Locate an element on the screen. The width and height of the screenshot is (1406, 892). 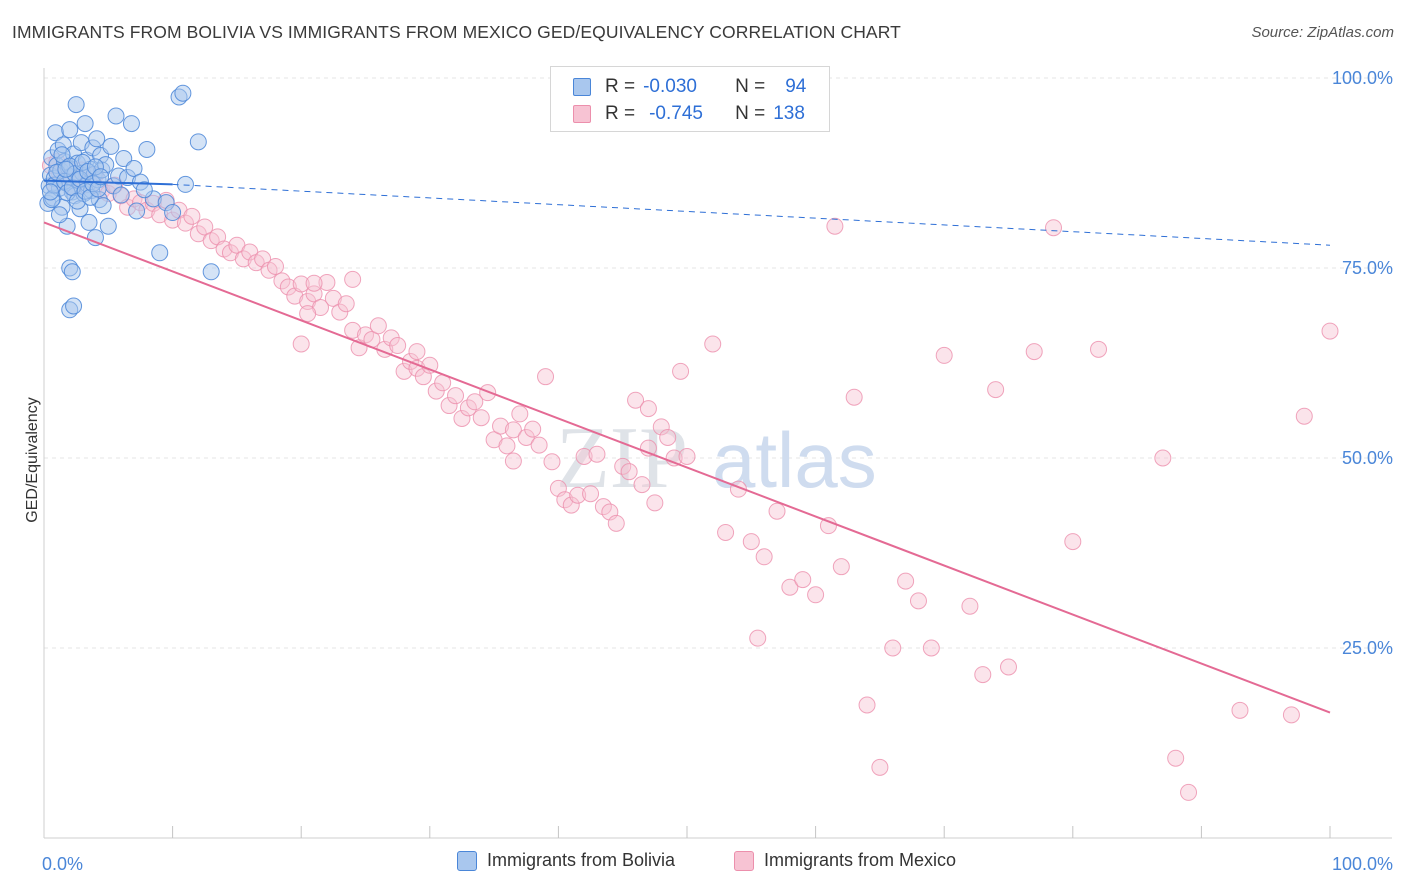
source-note: Source: ZipAtlas.com is located at coordinates (1322, 32).